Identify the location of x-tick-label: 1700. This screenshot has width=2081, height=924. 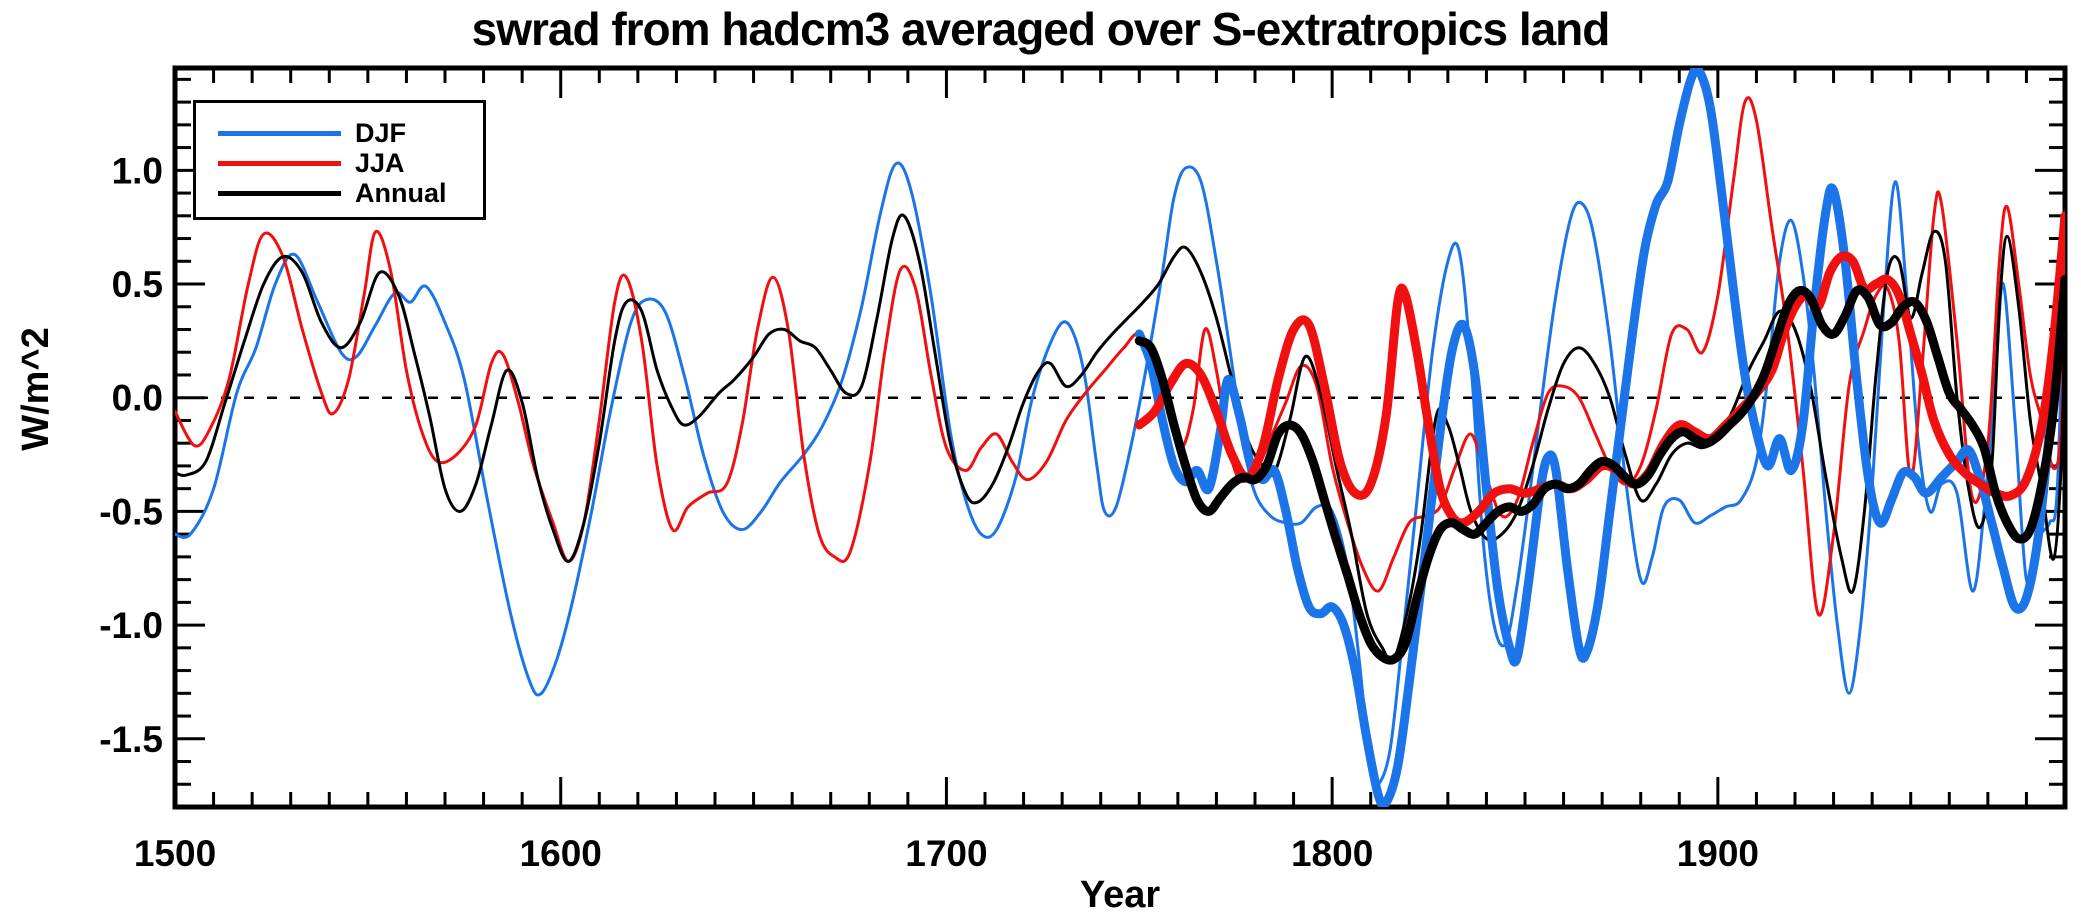
(946, 853).